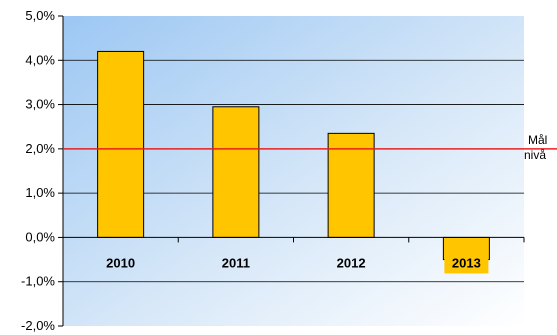 This screenshot has width=557, height=335. I want to click on category-label-2013: 2013, so click(466, 262).